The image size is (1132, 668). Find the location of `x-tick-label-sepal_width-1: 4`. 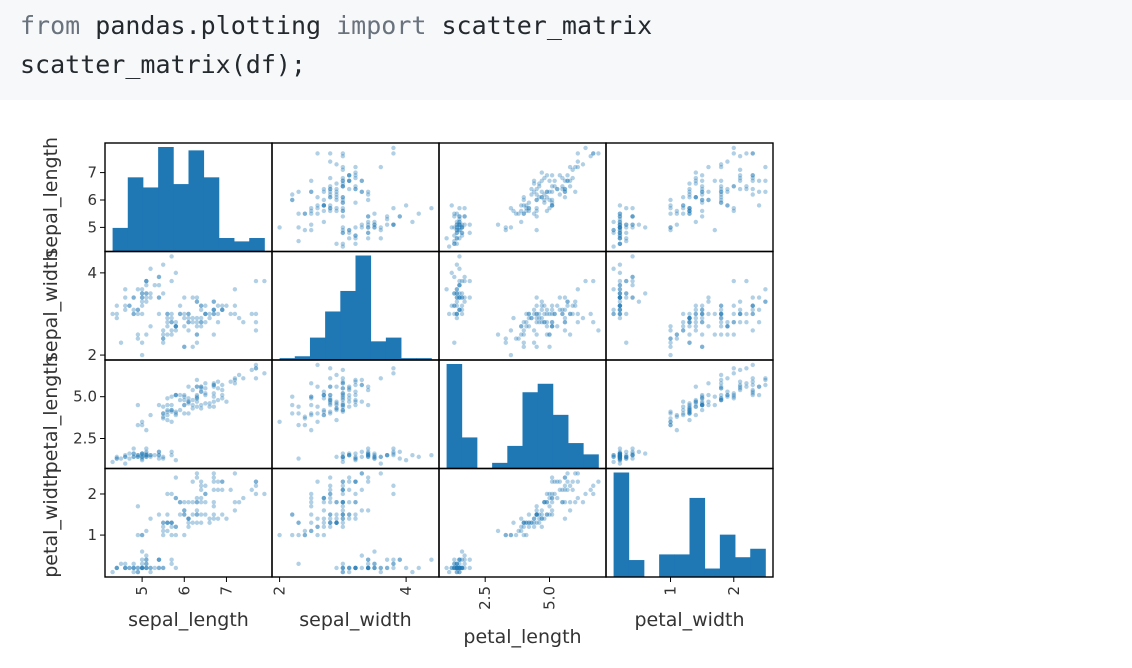

x-tick-label-sepal_width-1: 4 is located at coordinates (406, 591).